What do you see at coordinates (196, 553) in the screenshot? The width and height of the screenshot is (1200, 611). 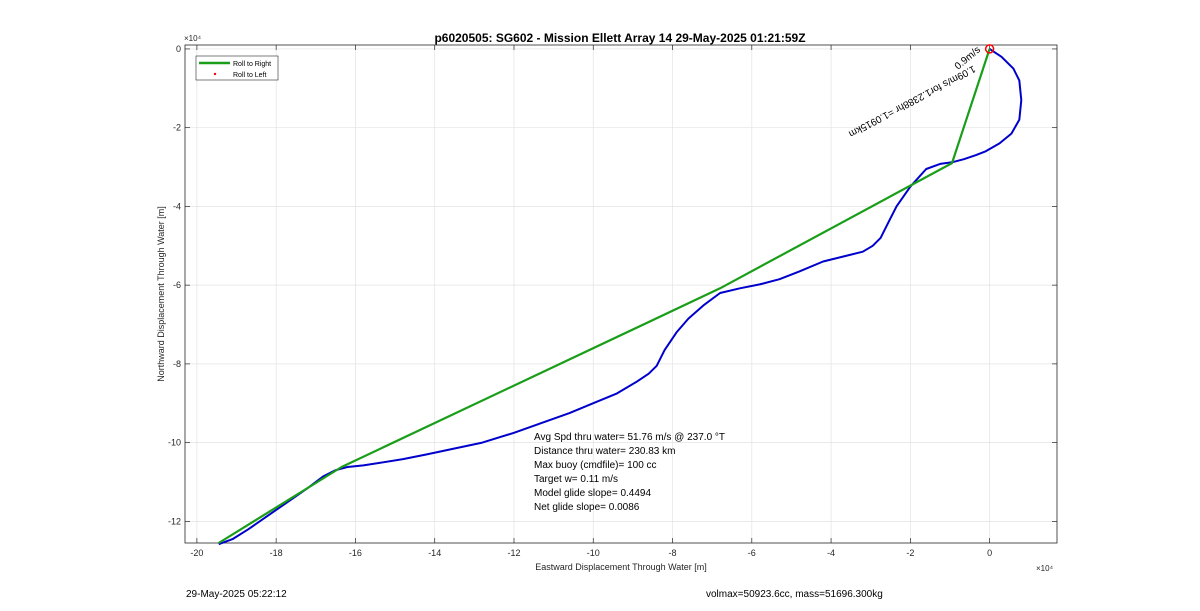 I see `x-tick-label: -20` at bounding box center [196, 553].